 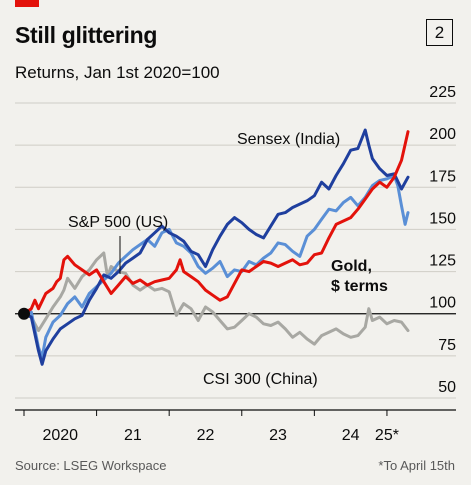 What do you see at coordinates (278, 435) in the screenshot?
I see `x-tick-label: 23` at bounding box center [278, 435].